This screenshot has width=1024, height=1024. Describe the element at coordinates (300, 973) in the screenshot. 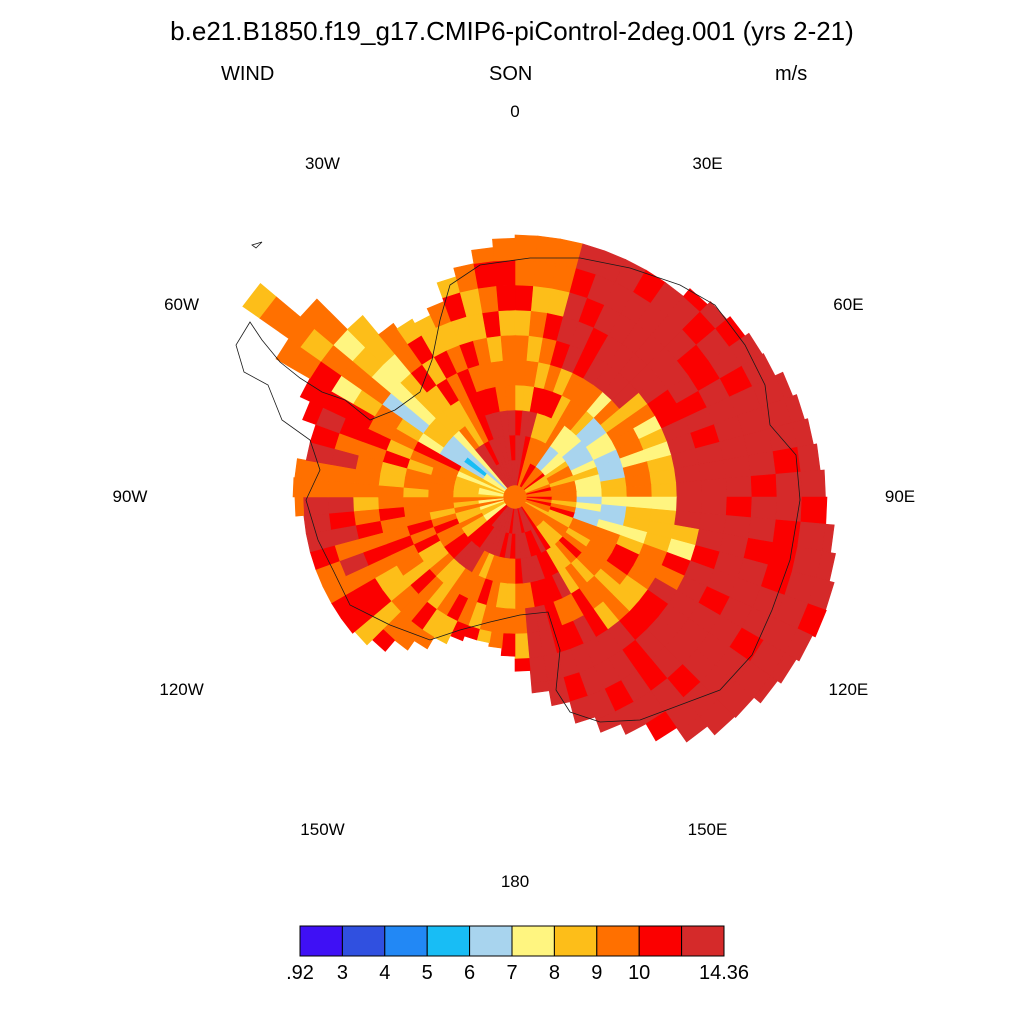

I see `colorbar-label: .92` at that location.